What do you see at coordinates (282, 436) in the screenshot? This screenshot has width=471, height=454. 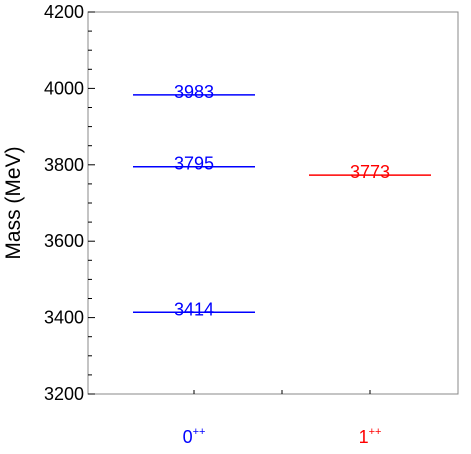 I see `category-labels: 0++ 1++` at bounding box center [282, 436].